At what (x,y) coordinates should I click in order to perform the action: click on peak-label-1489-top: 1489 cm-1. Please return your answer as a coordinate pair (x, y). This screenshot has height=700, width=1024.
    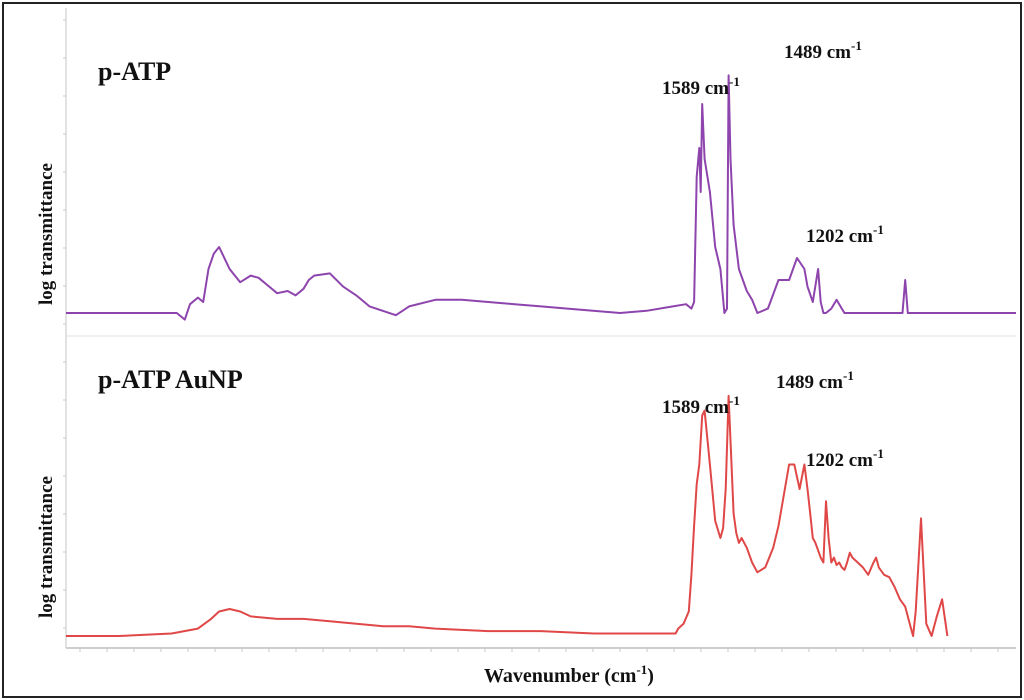
    Looking at the image, I should click on (823, 50).